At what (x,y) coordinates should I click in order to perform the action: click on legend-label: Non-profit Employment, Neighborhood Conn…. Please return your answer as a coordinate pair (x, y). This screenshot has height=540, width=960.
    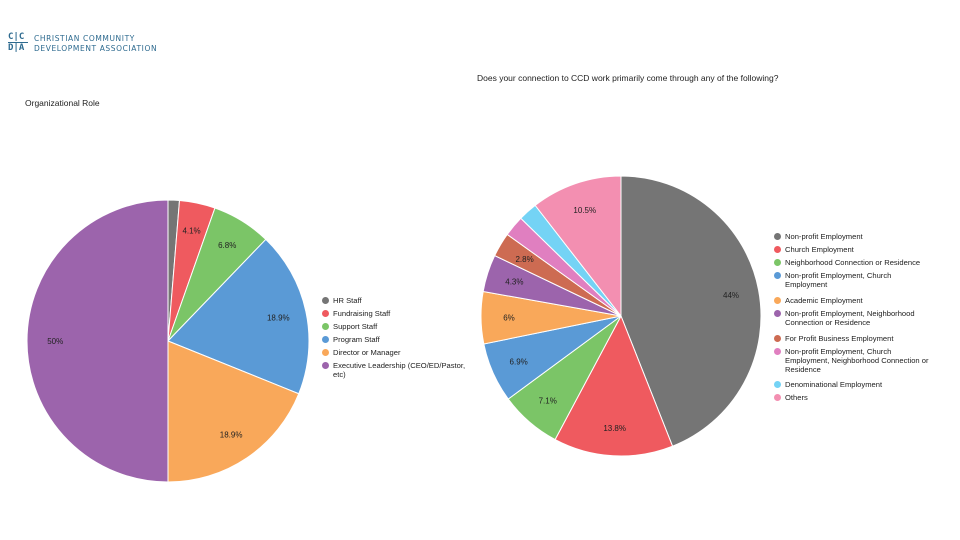
    Looking at the image, I should click on (850, 318).